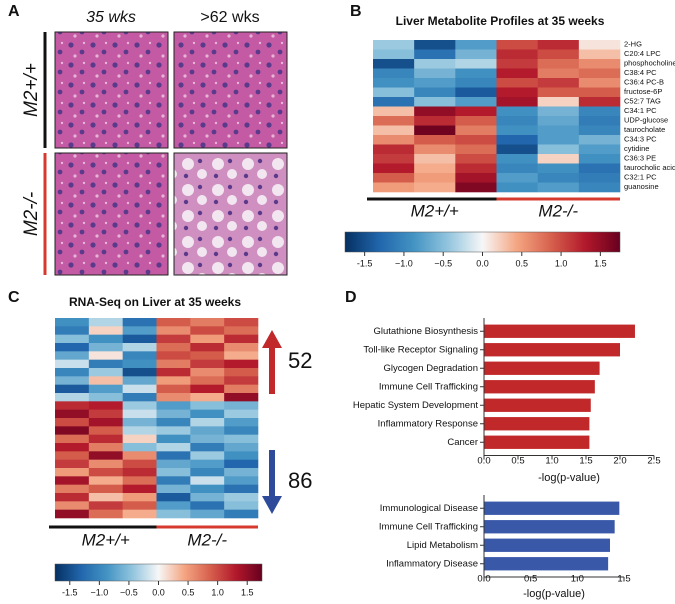 This screenshot has width=675, height=604. What do you see at coordinates (432, 563) in the screenshot?
I see `category-label: Inflammatory Disease` at bounding box center [432, 563].